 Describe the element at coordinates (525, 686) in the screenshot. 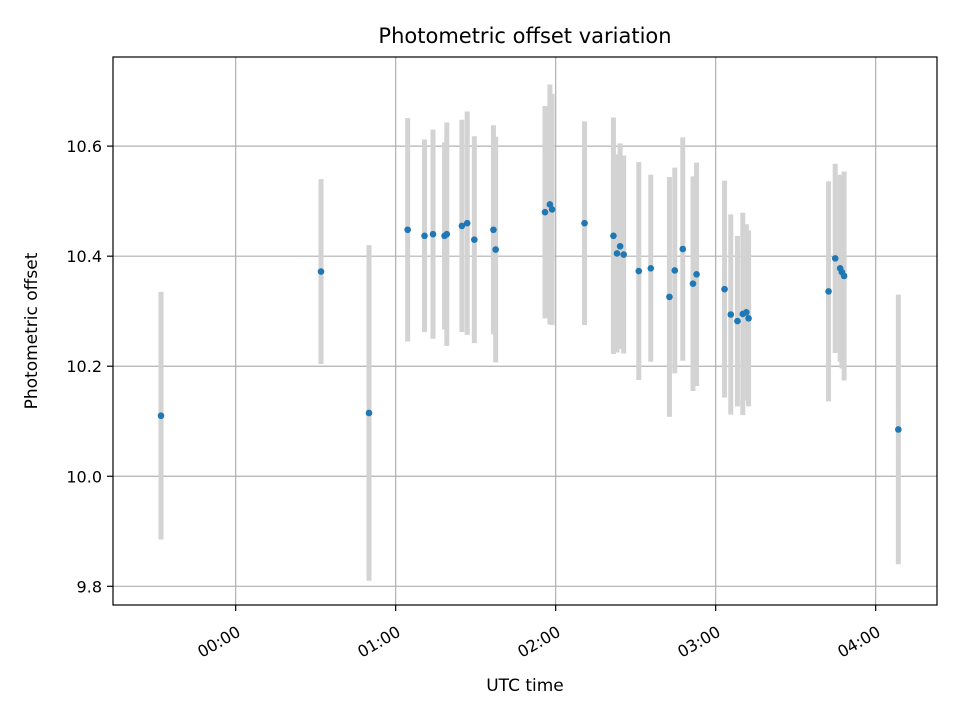

I see `x-axis-title: UTC time` at that location.